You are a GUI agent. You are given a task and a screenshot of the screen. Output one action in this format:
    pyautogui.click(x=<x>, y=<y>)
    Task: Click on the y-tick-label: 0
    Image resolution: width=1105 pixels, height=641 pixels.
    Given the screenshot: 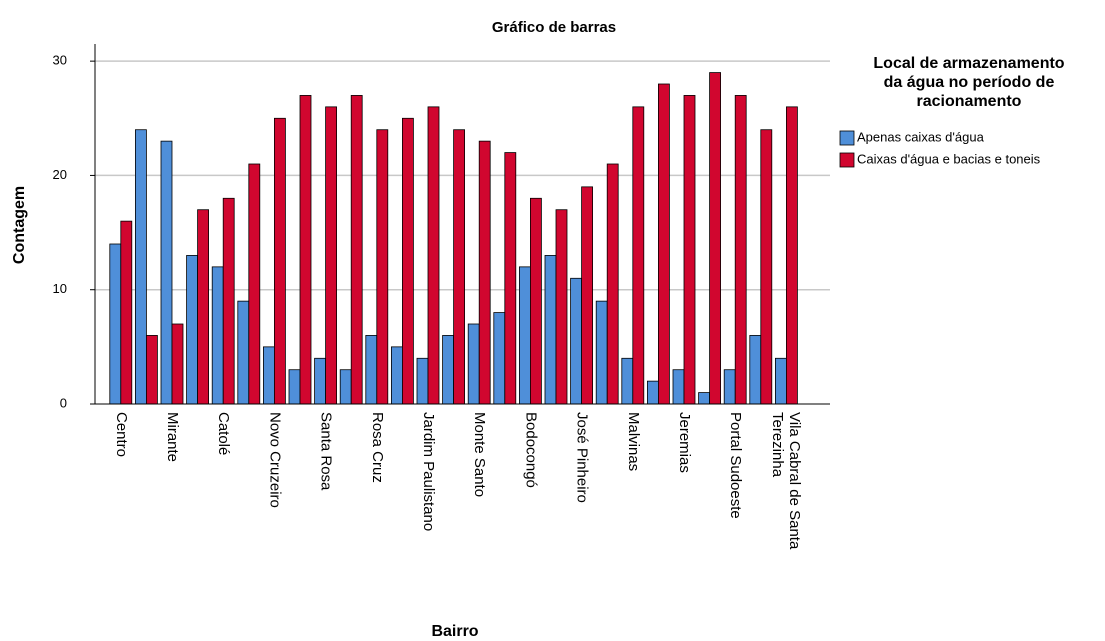 What is the action you would take?
    pyautogui.click(x=63, y=402)
    